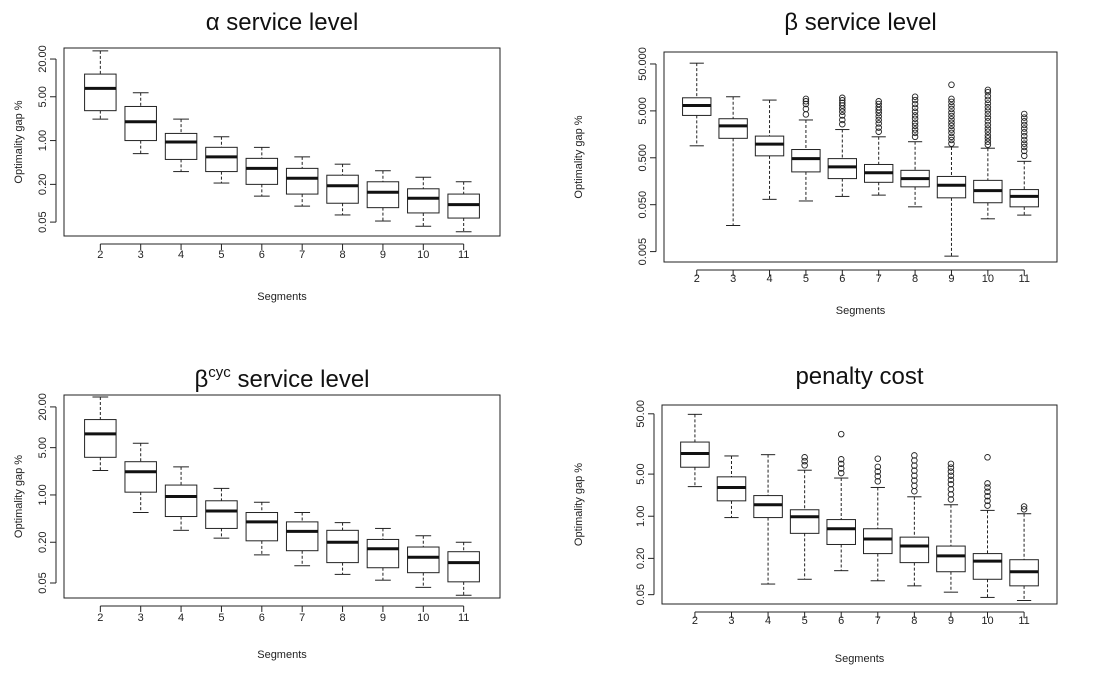 The width and height of the screenshot is (1120, 673). I want to click on x-tick-label: 10, so click(423, 618).